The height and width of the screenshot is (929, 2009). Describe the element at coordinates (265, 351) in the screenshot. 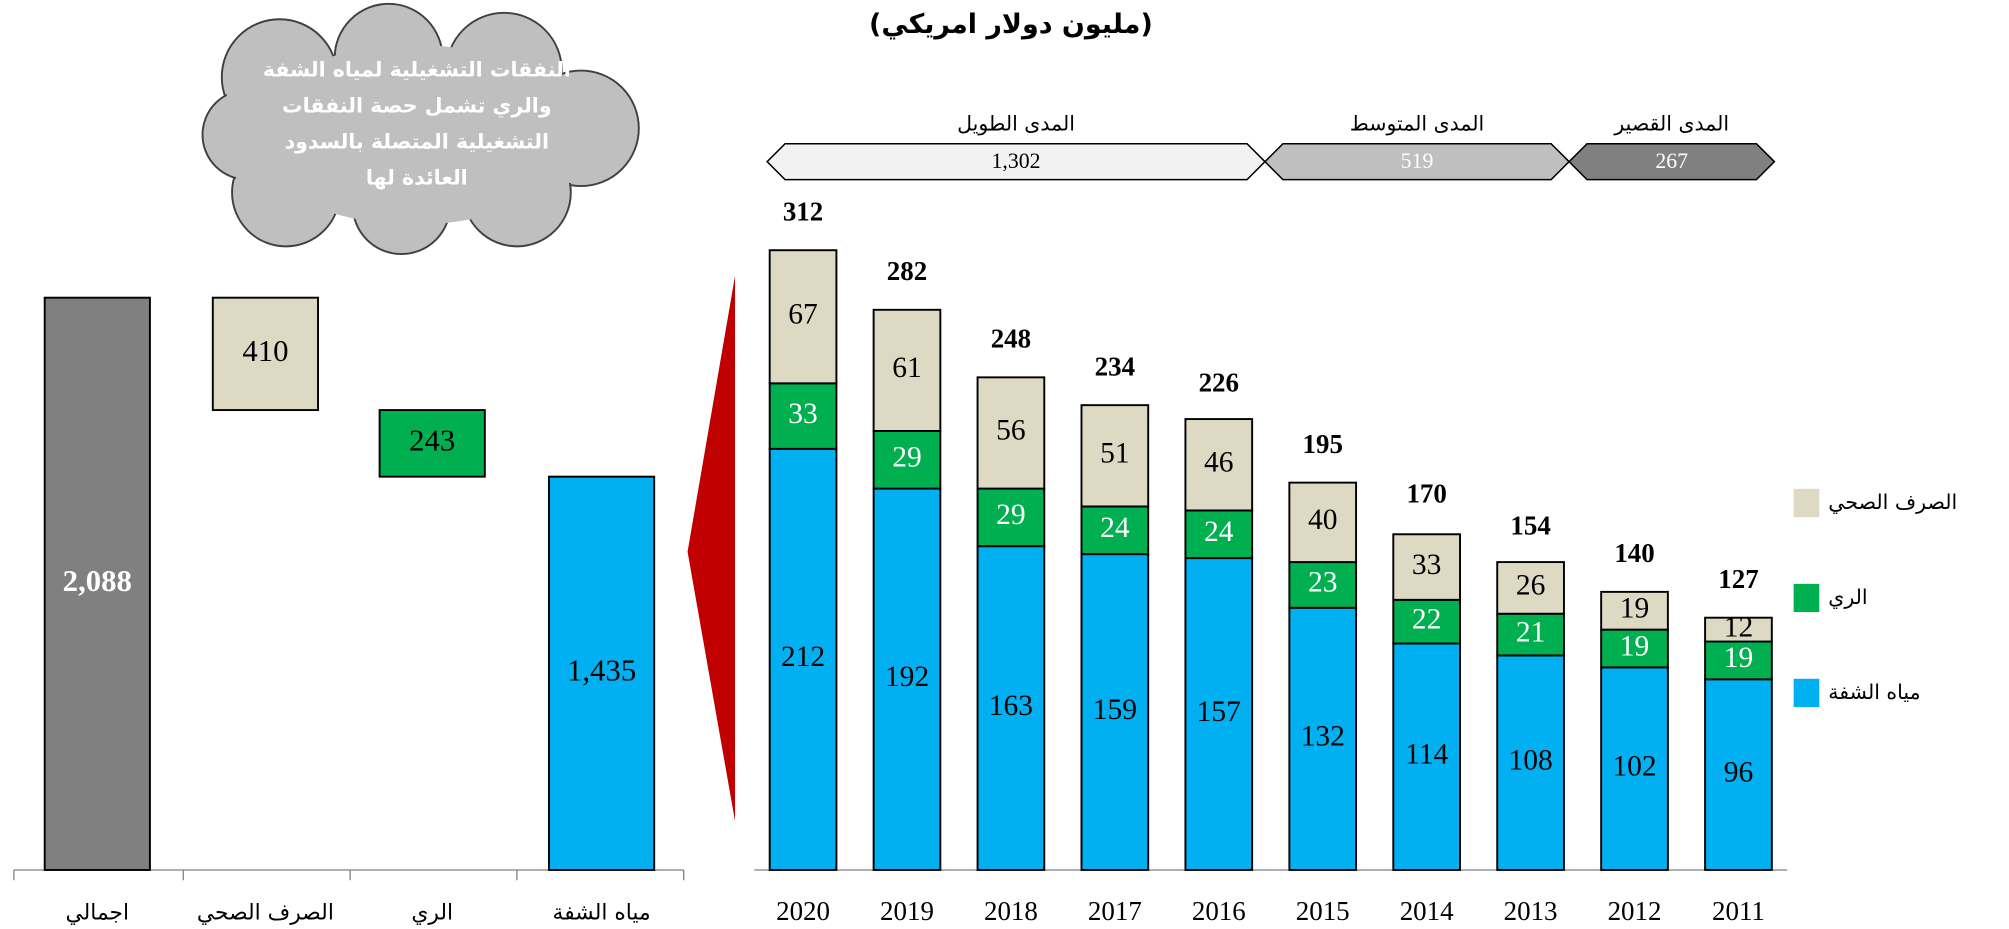

I see `value-label: 410` at that location.